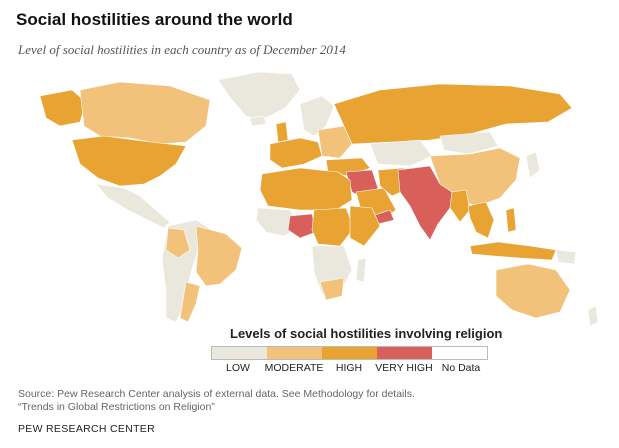 Image resolution: width=619 pixels, height=448 pixels. Describe the element at coordinates (332, 289) in the screenshot. I see `region-south-africa` at that location.